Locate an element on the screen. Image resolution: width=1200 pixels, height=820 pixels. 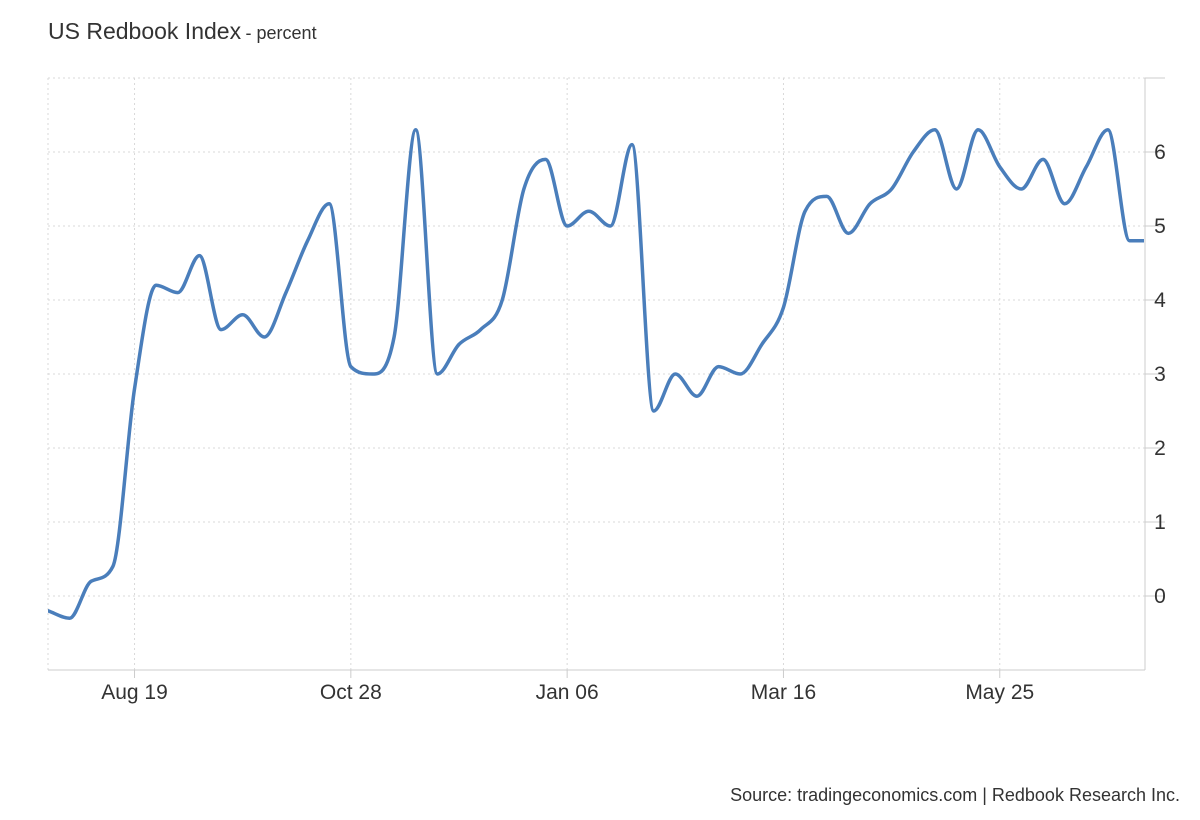
y-tick-label: 1 is located at coordinates (1160, 522).